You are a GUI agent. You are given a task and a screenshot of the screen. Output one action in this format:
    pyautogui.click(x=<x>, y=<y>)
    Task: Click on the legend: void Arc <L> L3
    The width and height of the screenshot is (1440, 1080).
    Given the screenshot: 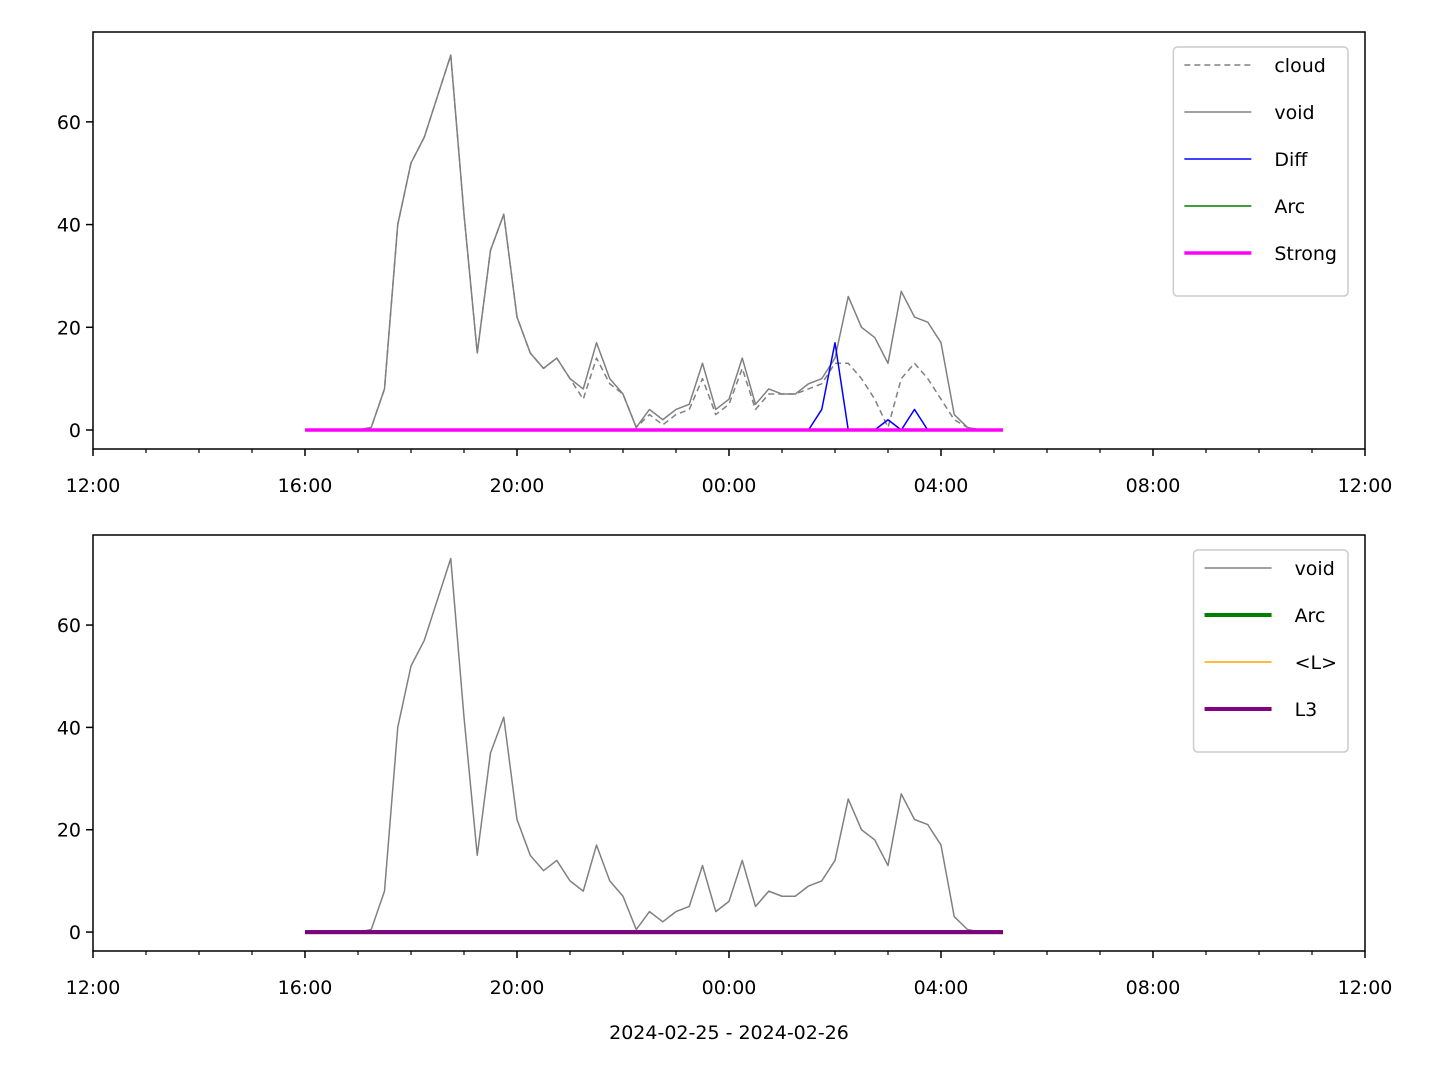 What is the action you would take?
    pyautogui.click(x=1270, y=651)
    